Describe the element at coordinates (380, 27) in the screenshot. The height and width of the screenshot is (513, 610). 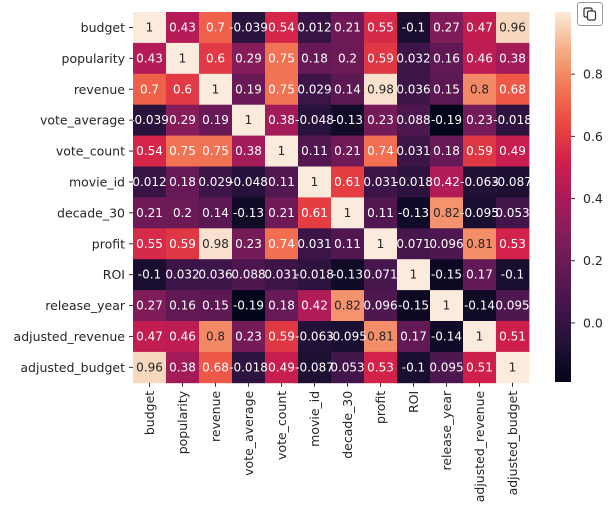
I see `cell-annotation: 0.55` at that location.